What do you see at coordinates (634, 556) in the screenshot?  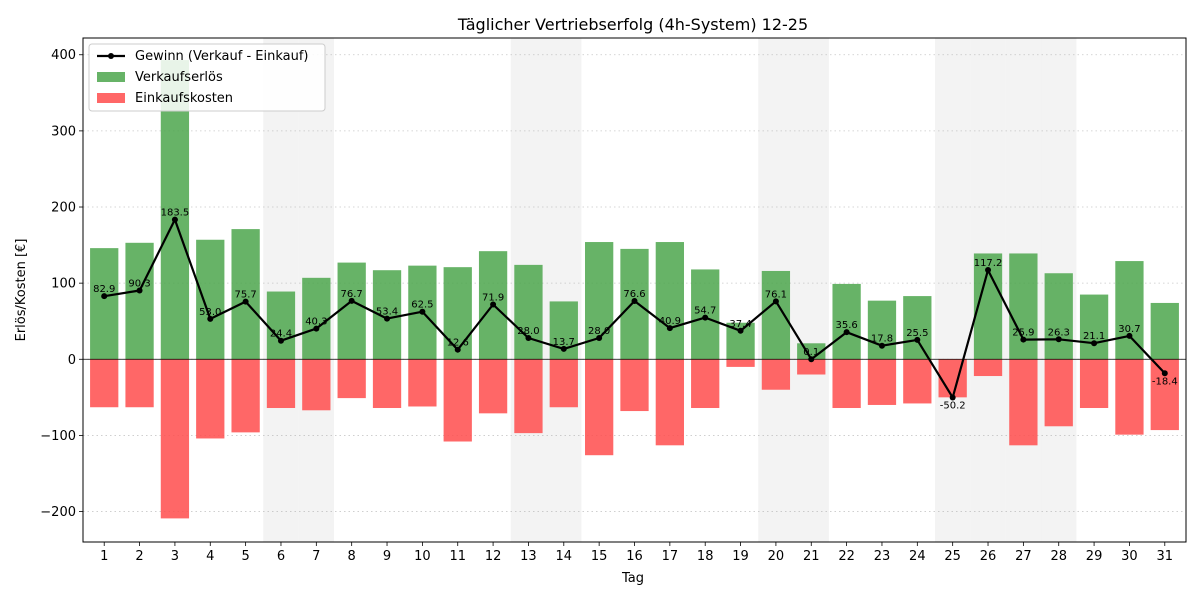 I see `x-tick-label-16: 16` at bounding box center [634, 556].